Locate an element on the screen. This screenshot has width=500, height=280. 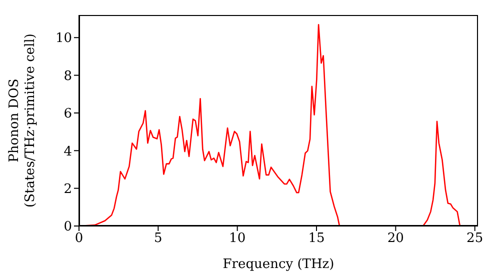
y-tick-label: 8 is located at coordinates (68, 76).